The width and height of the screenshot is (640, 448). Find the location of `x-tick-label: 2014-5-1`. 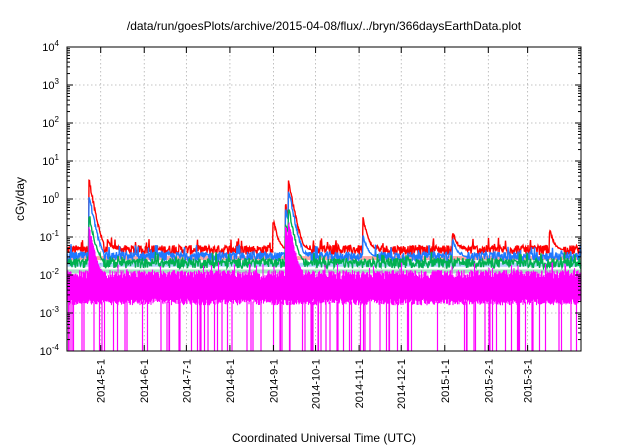

x-tick-label: 2014-5-1 is located at coordinates (102, 381).